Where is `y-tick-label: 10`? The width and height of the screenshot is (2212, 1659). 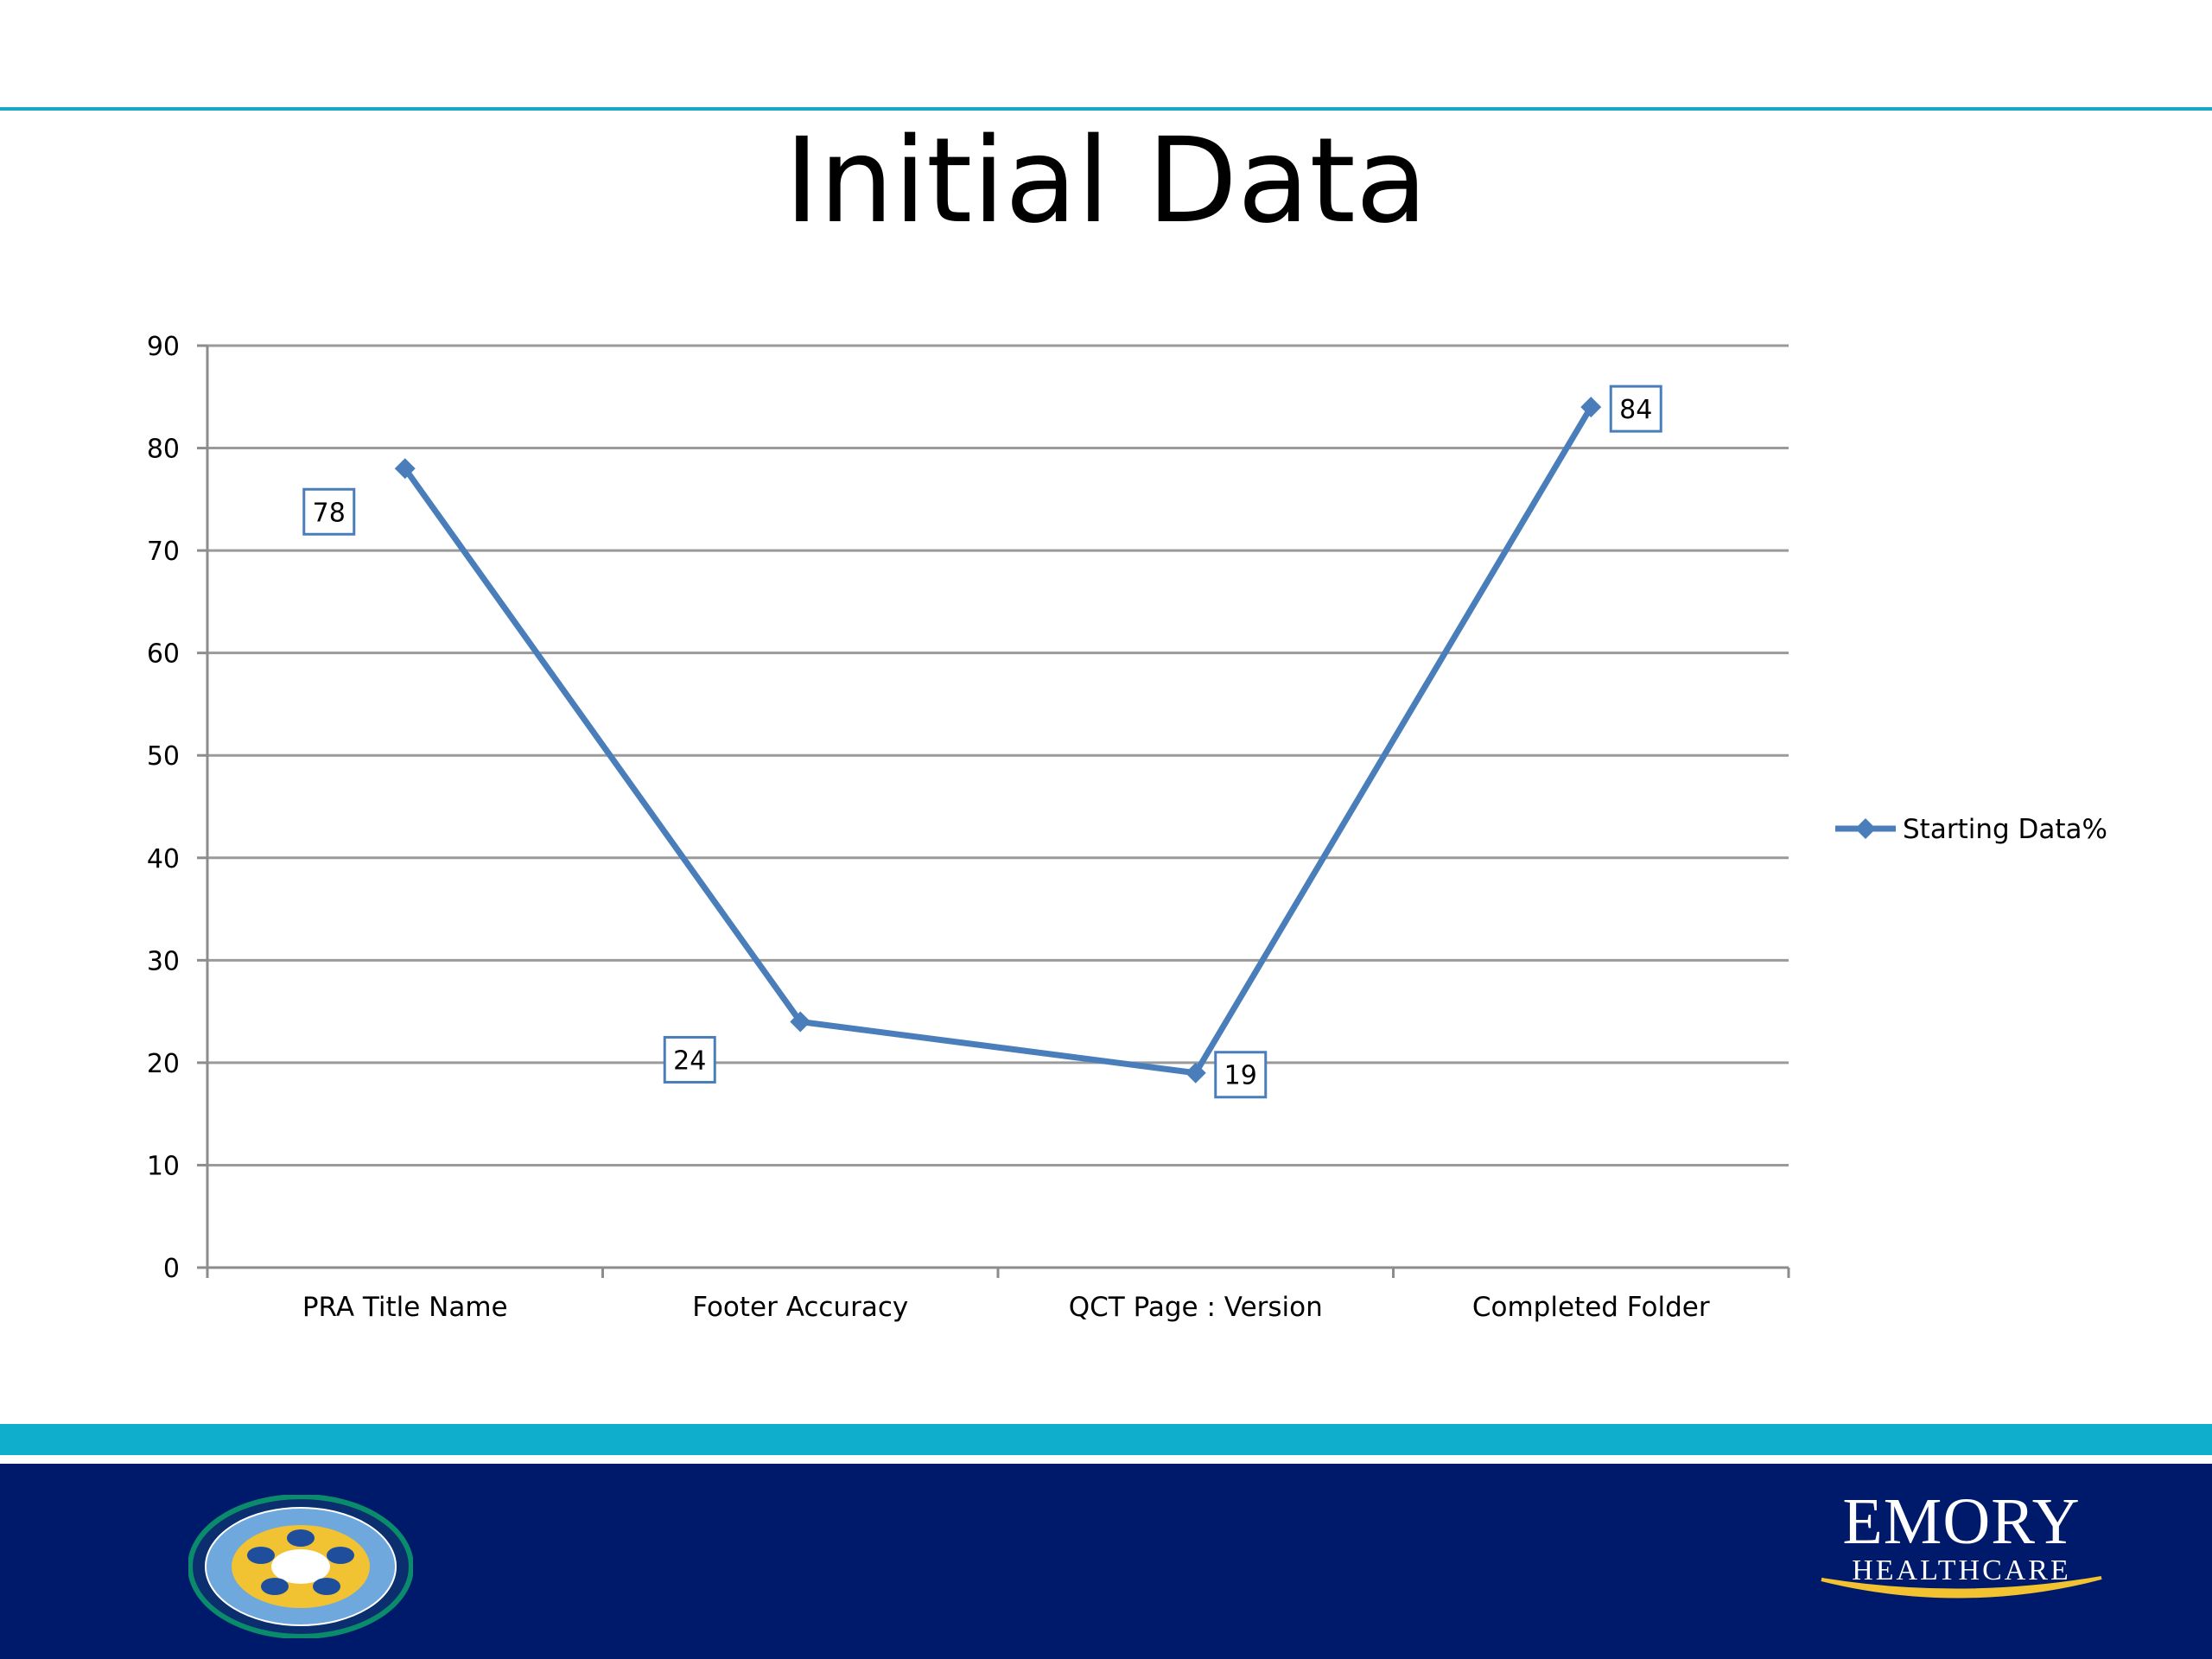
y-tick-label: 10 is located at coordinates (163, 1166).